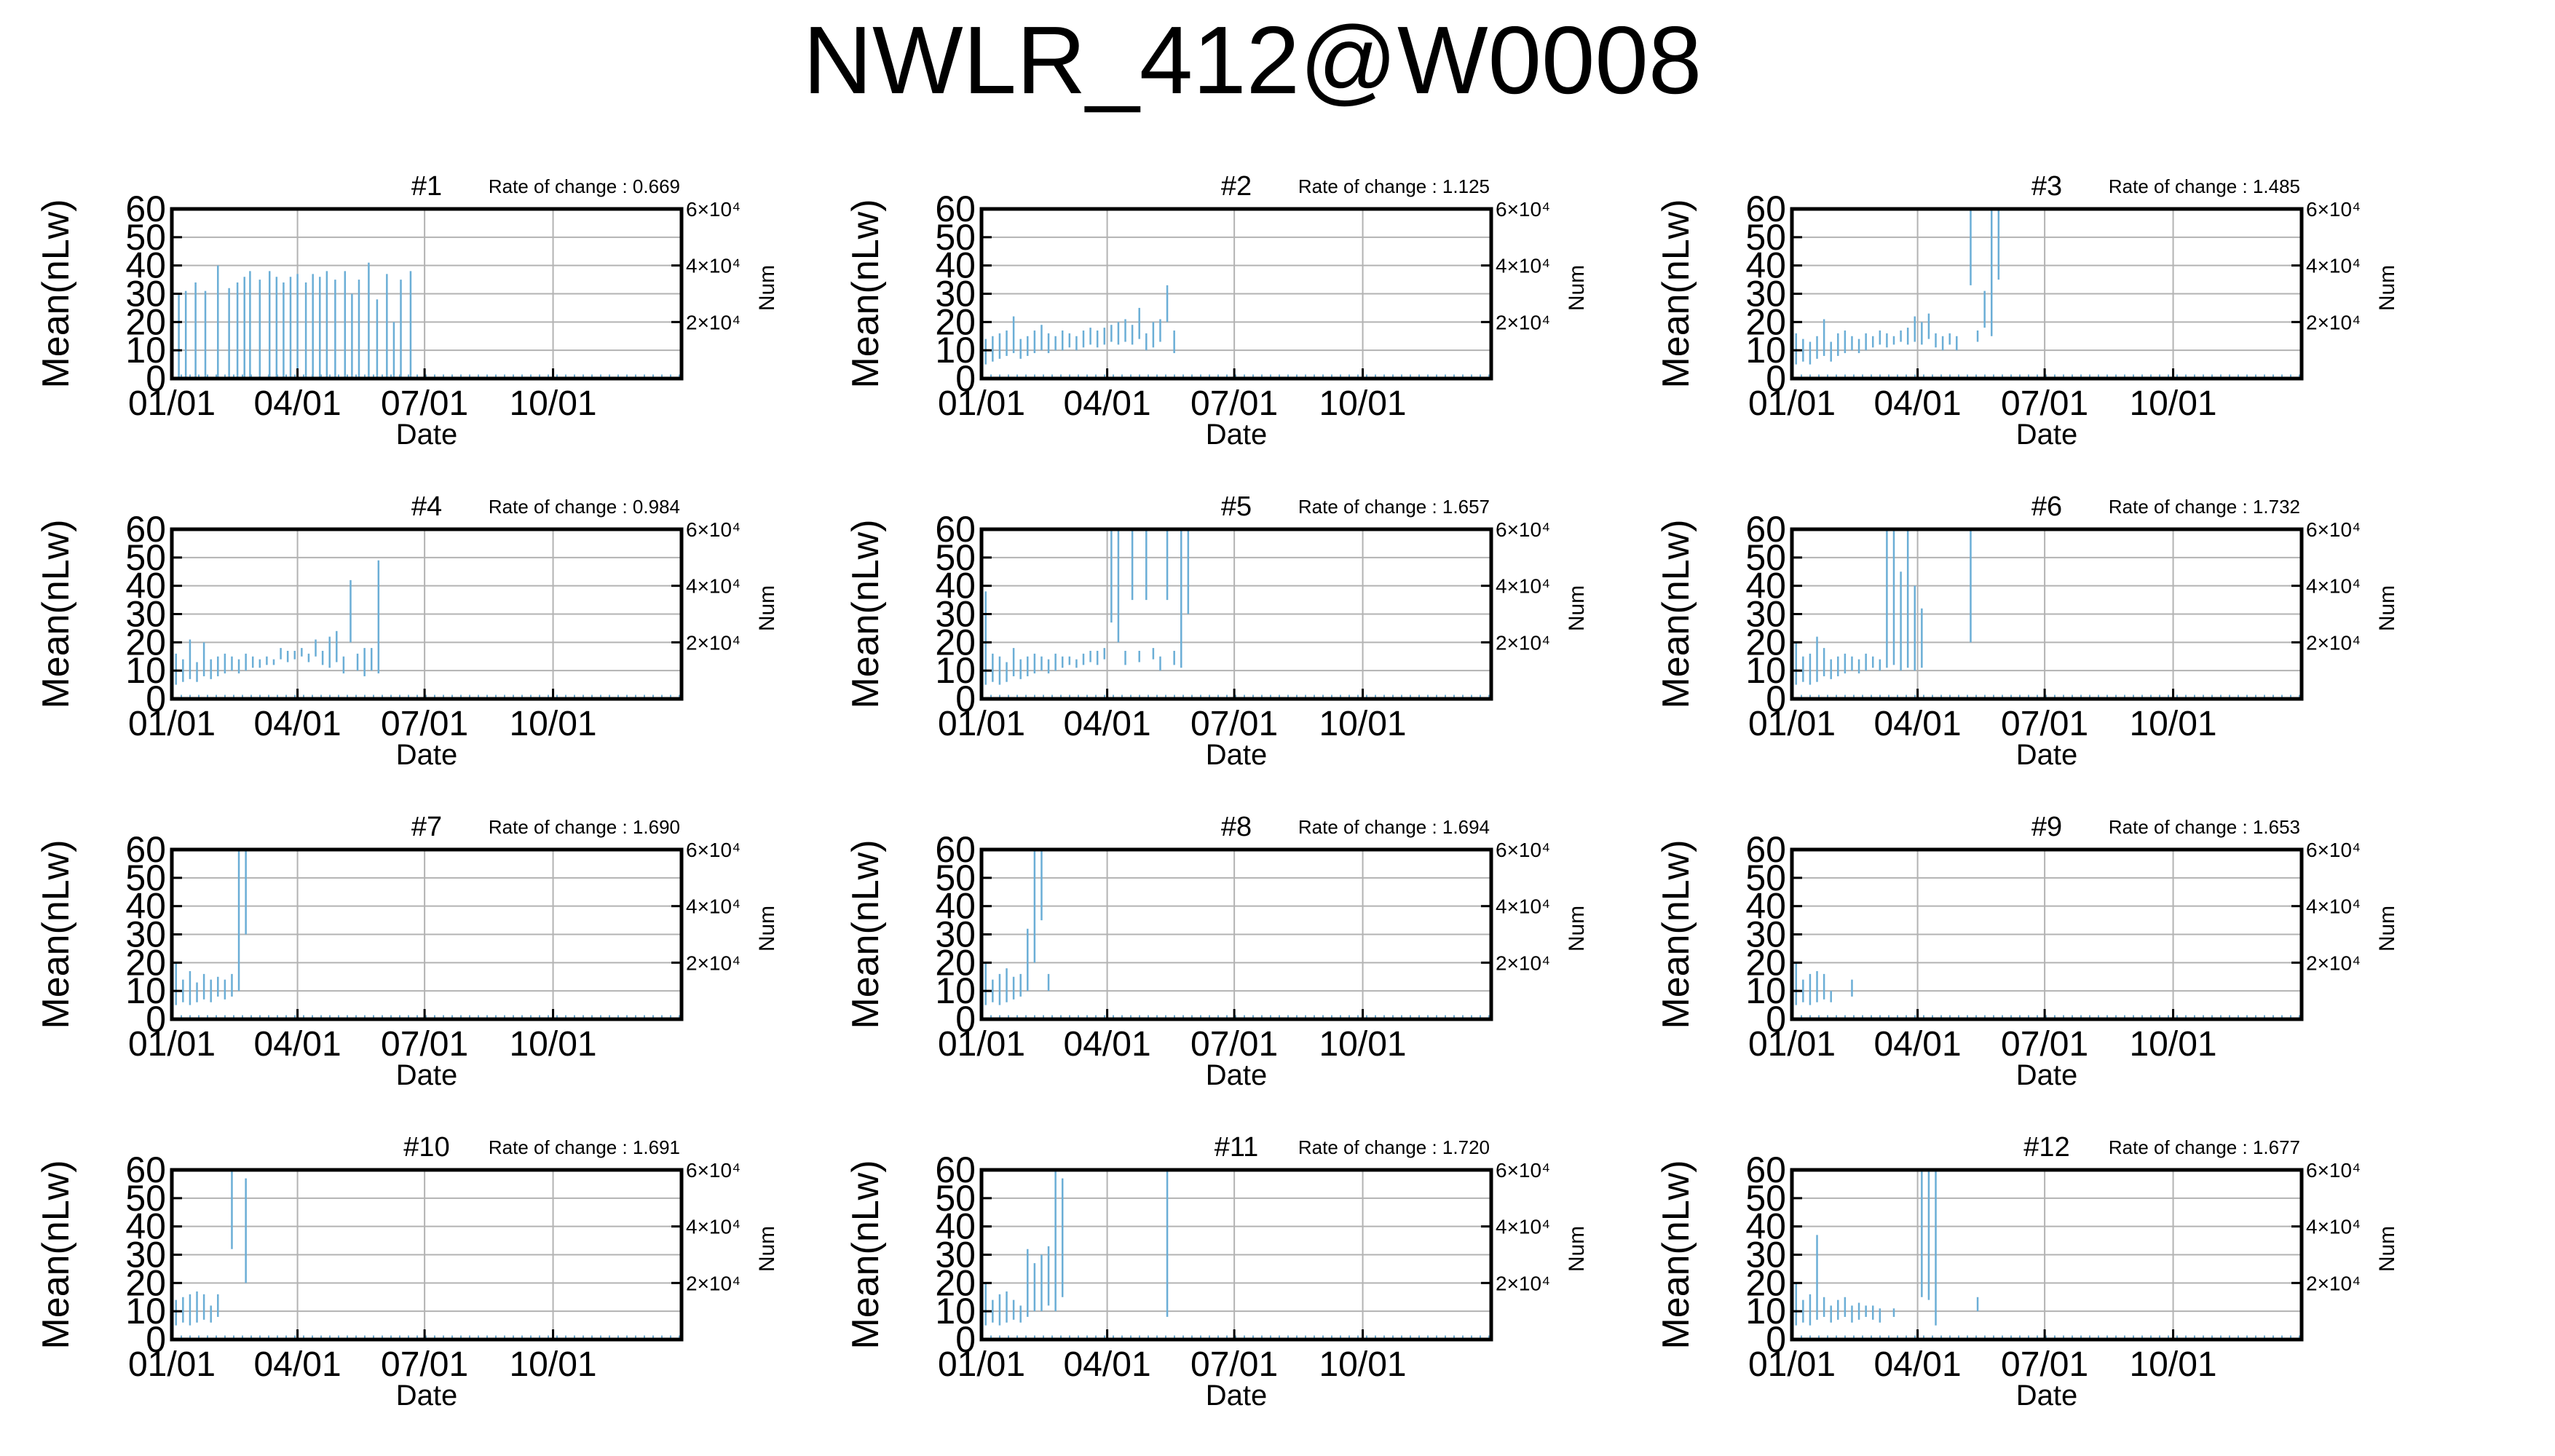 The width and height of the screenshot is (2555, 1456). Describe the element at coordinates (1394, 507) in the screenshot. I see `rate-of-change-label: Rate of change : 1.657` at that location.